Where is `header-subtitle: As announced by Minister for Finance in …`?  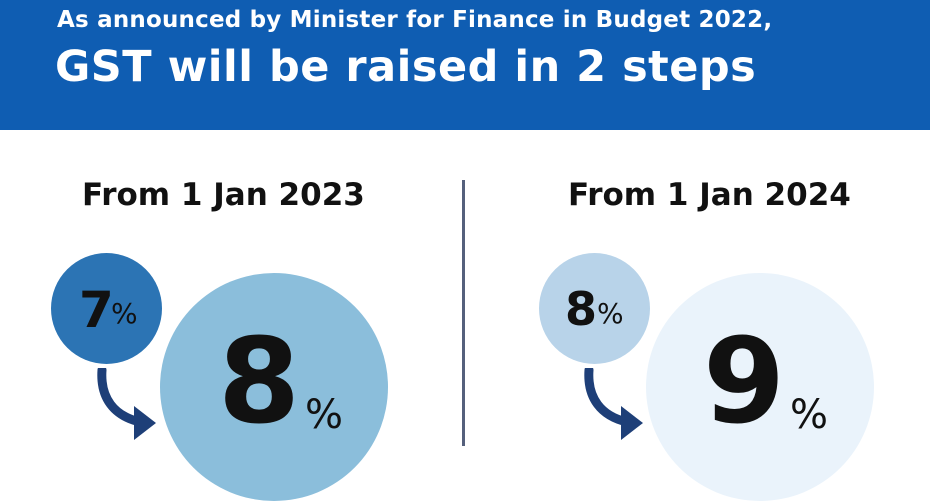 header-subtitle: As announced by Minister for Finance in … is located at coordinates (415, 20).